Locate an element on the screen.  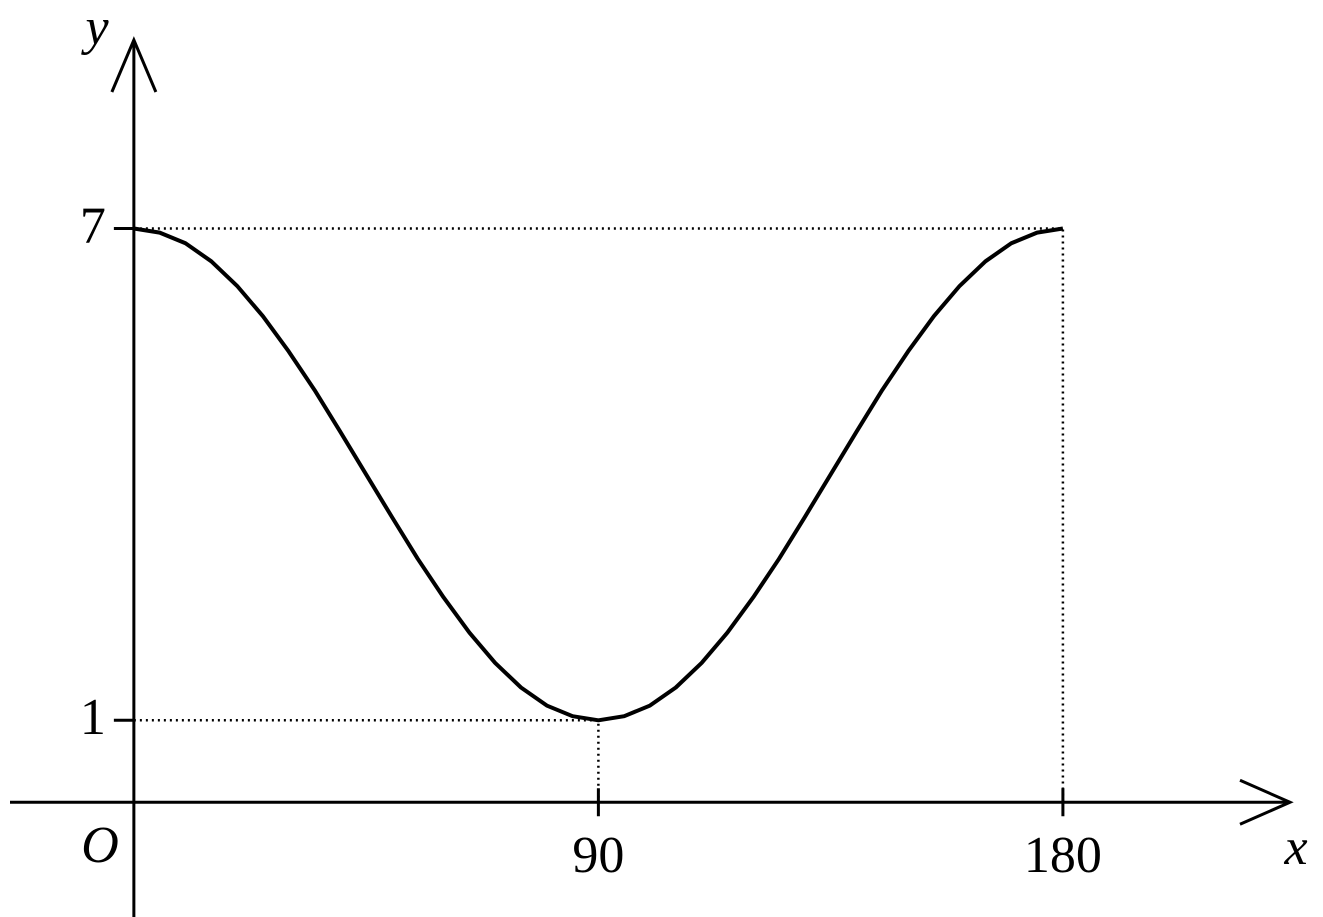
x-axis-label: x is located at coordinates (1295, 847).